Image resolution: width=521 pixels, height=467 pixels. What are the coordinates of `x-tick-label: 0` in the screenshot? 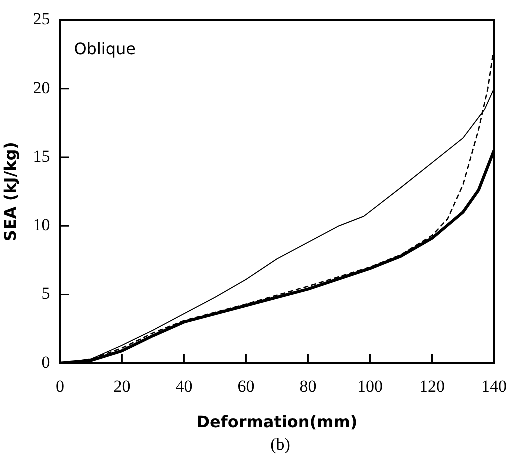 It's located at (60, 386).